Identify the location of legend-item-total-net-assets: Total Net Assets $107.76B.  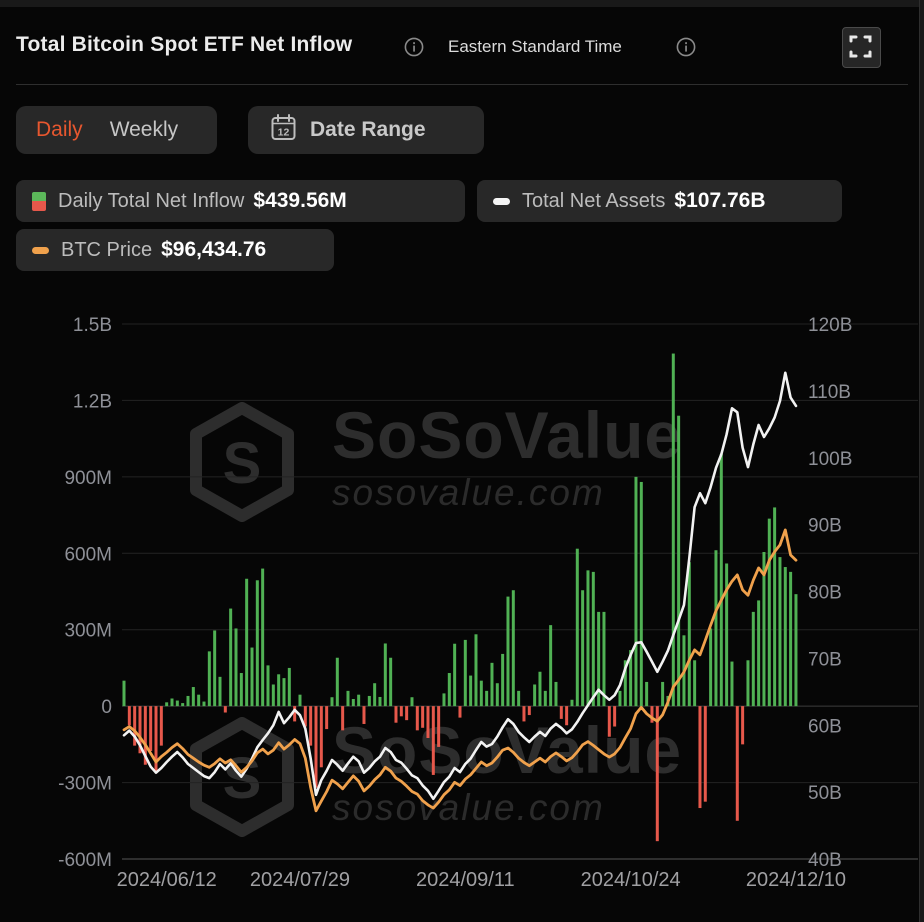
(659, 201).